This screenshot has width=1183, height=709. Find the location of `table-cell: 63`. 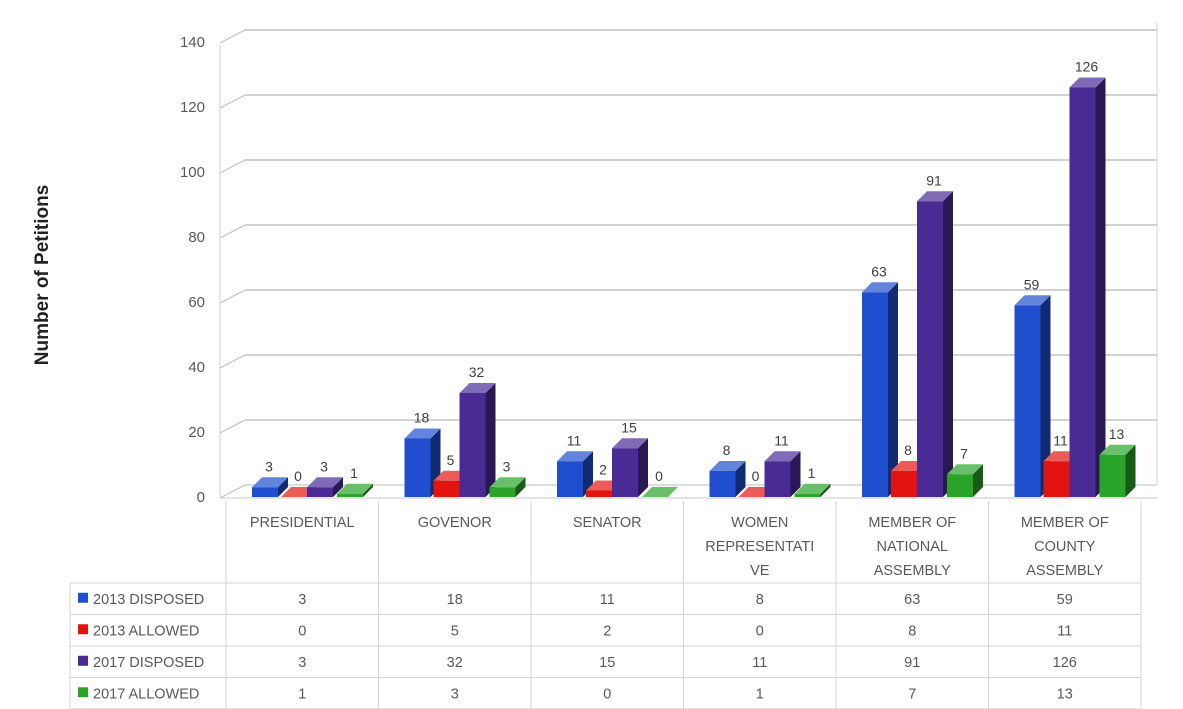

table-cell: 63 is located at coordinates (912, 600).